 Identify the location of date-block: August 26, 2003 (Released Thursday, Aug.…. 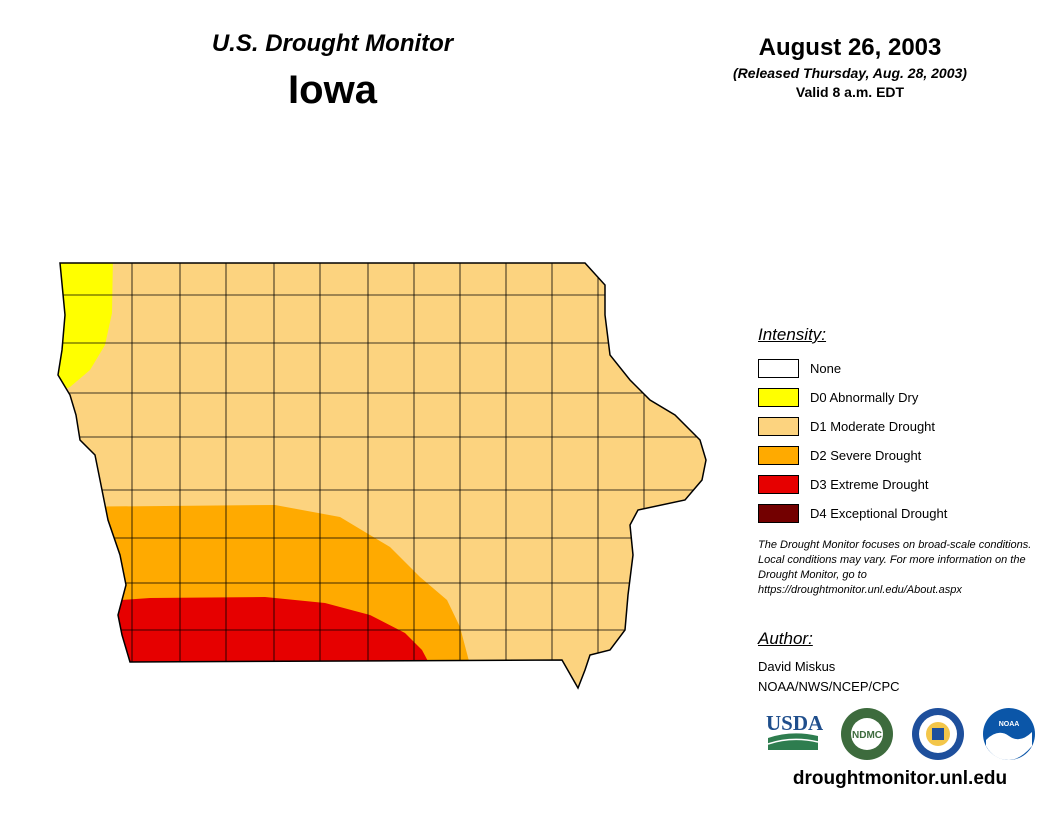
(850, 67).